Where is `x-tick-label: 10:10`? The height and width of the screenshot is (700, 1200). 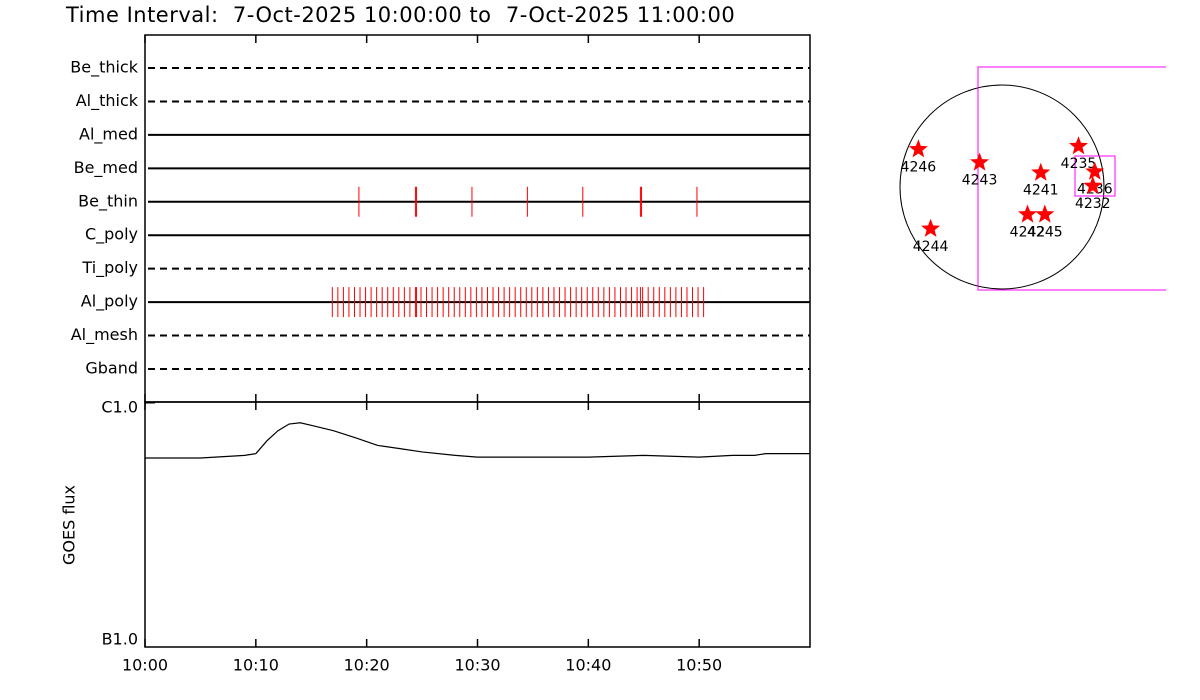 x-tick-label: 10:10 is located at coordinates (256, 665).